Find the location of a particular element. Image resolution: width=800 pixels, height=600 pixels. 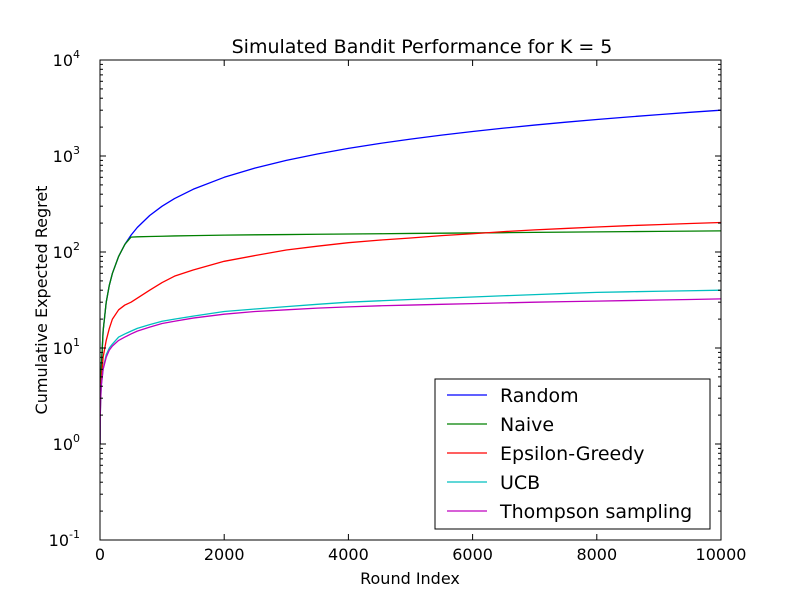

x-tick-label: 10000 is located at coordinates (721, 554).